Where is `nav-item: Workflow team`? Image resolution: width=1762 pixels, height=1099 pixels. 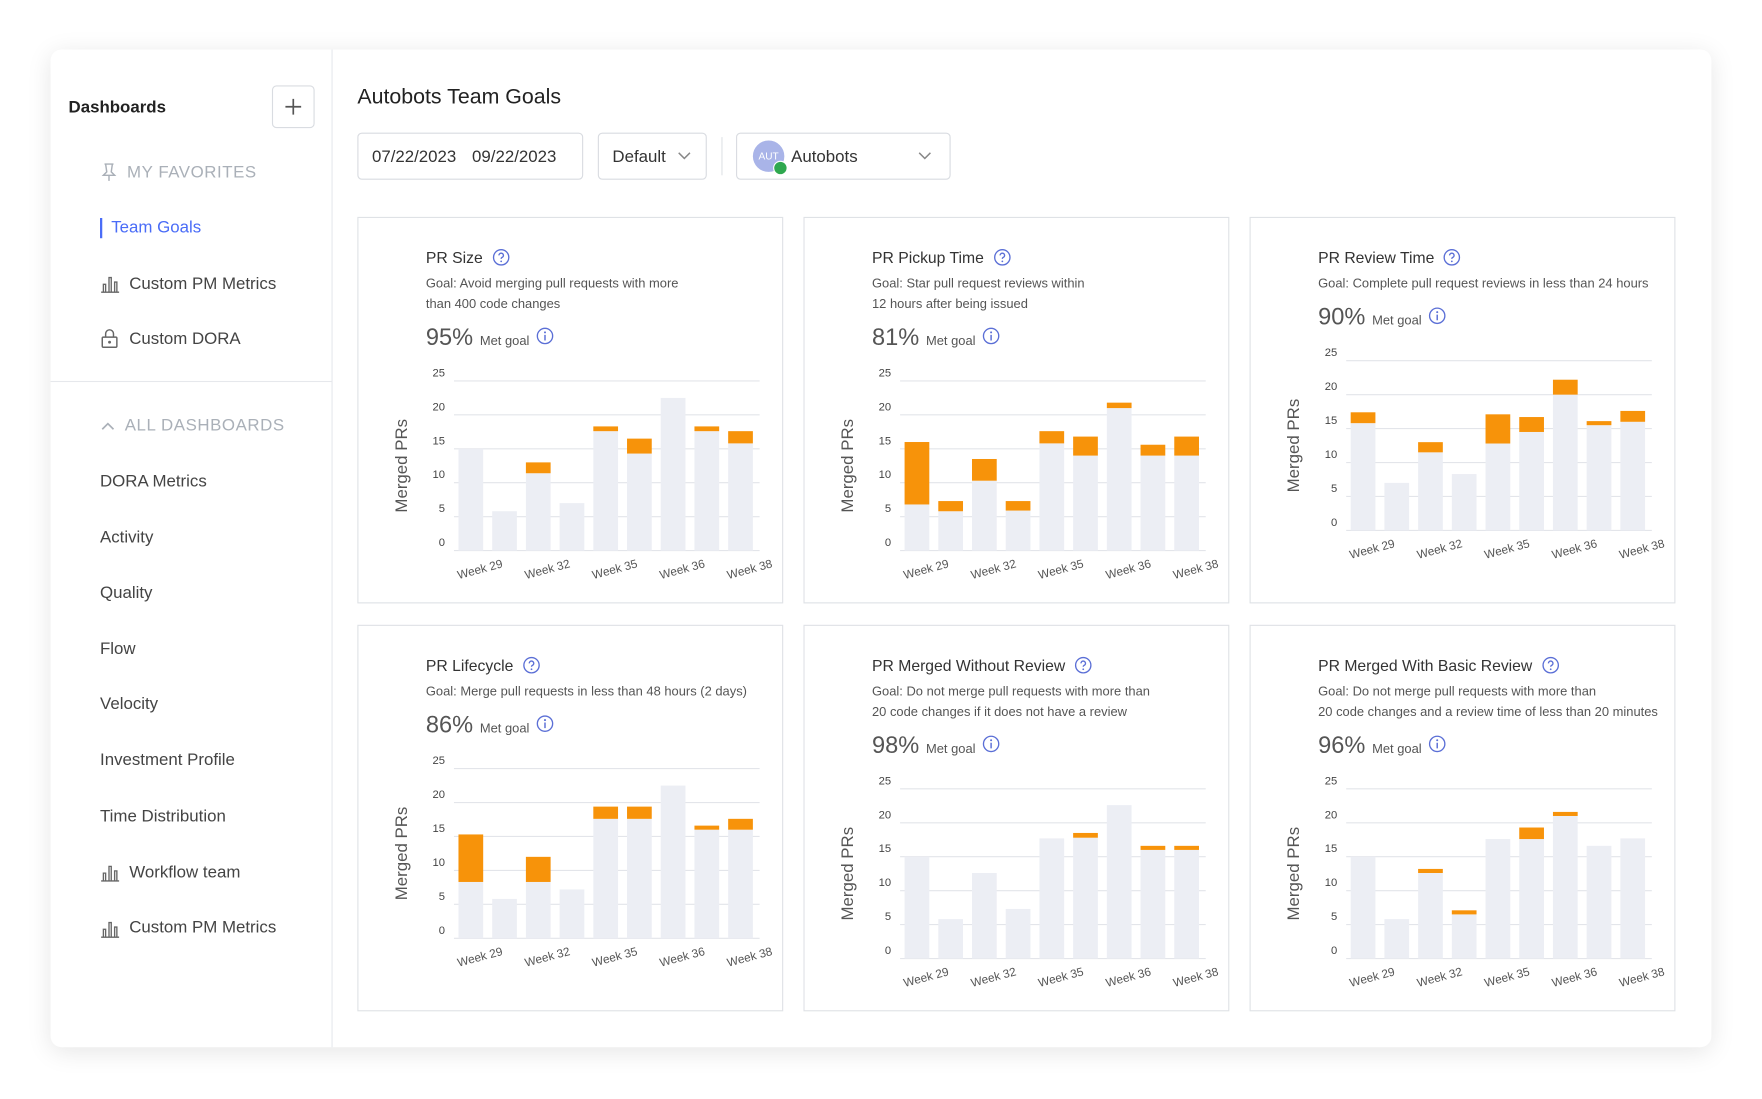 nav-item: Workflow team is located at coordinates (170, 872).